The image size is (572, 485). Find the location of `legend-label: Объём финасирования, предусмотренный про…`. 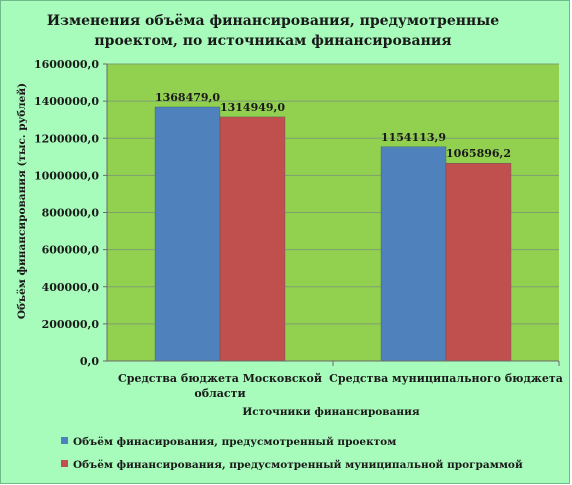

legend-label: Объём финасирования, предусмотренный про… is located at coordinates (234, 442).